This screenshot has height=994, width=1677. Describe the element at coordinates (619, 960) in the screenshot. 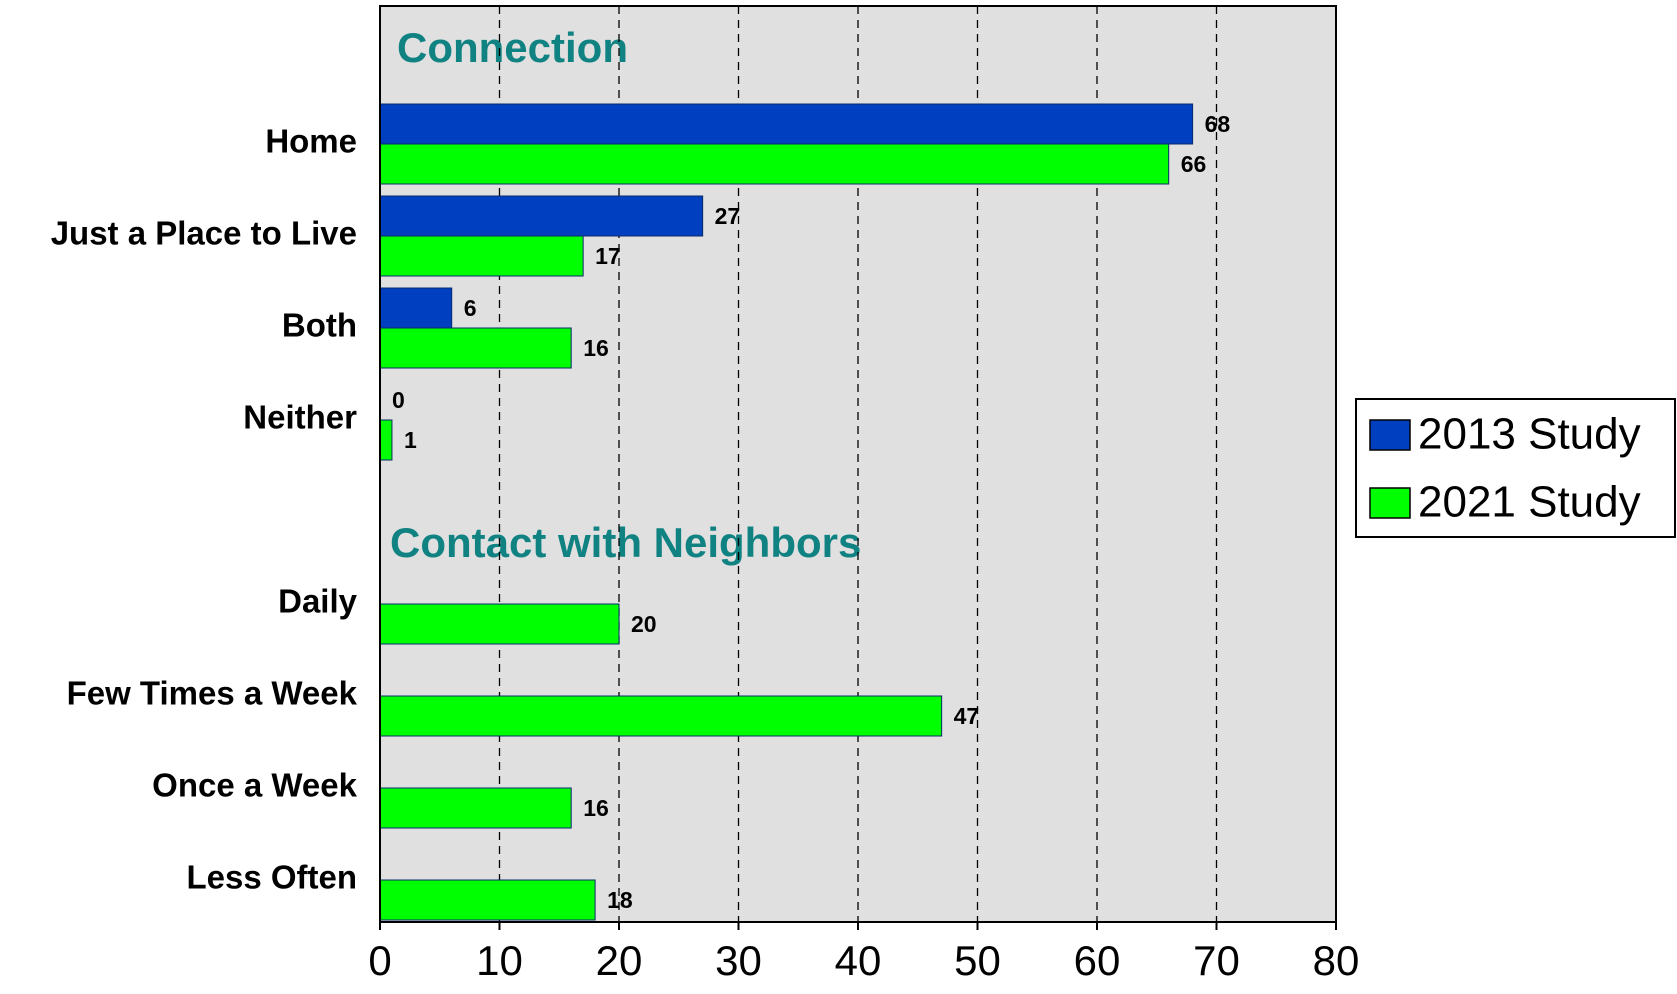

I see `x-tick-label: 20` at that location.